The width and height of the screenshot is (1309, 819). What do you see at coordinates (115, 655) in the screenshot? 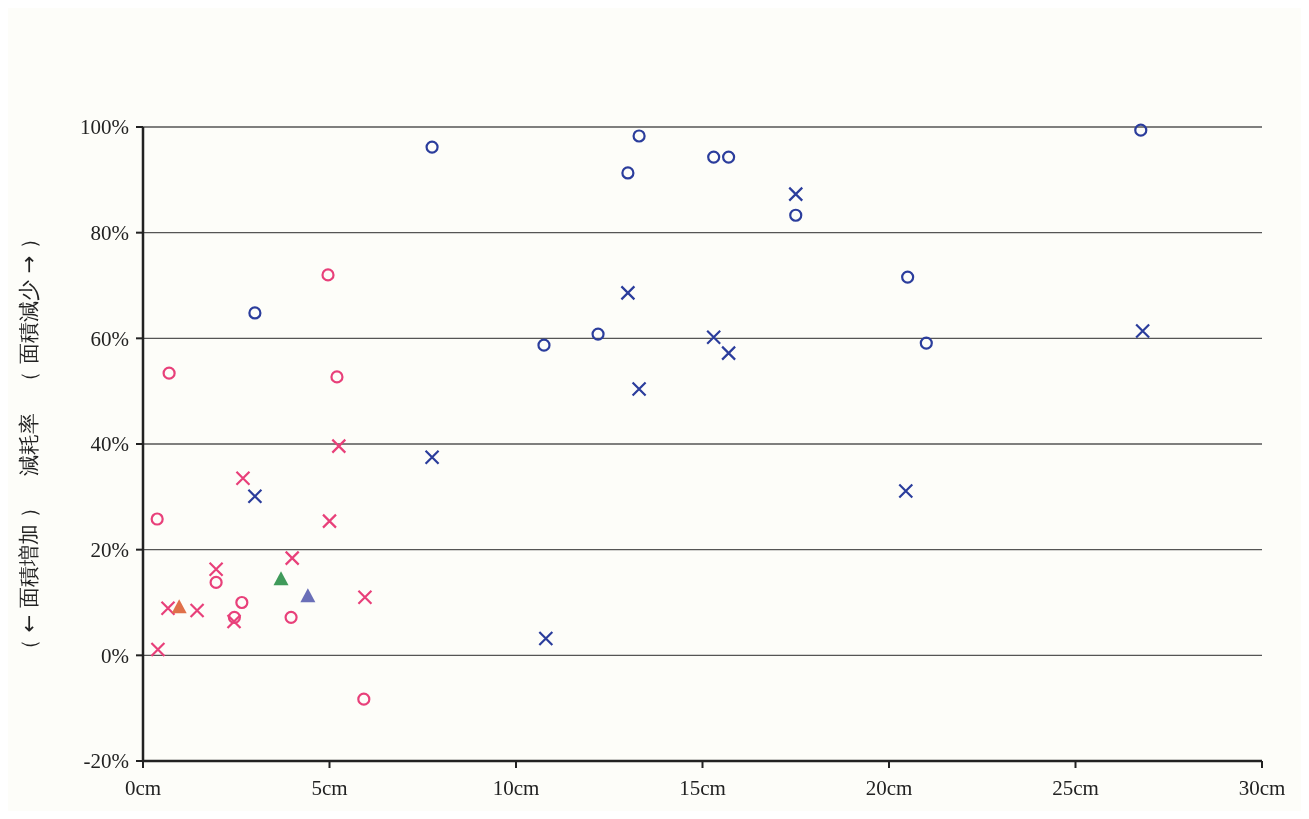
I see `y-tick-label: 0%` at bounding box center [115, 655].